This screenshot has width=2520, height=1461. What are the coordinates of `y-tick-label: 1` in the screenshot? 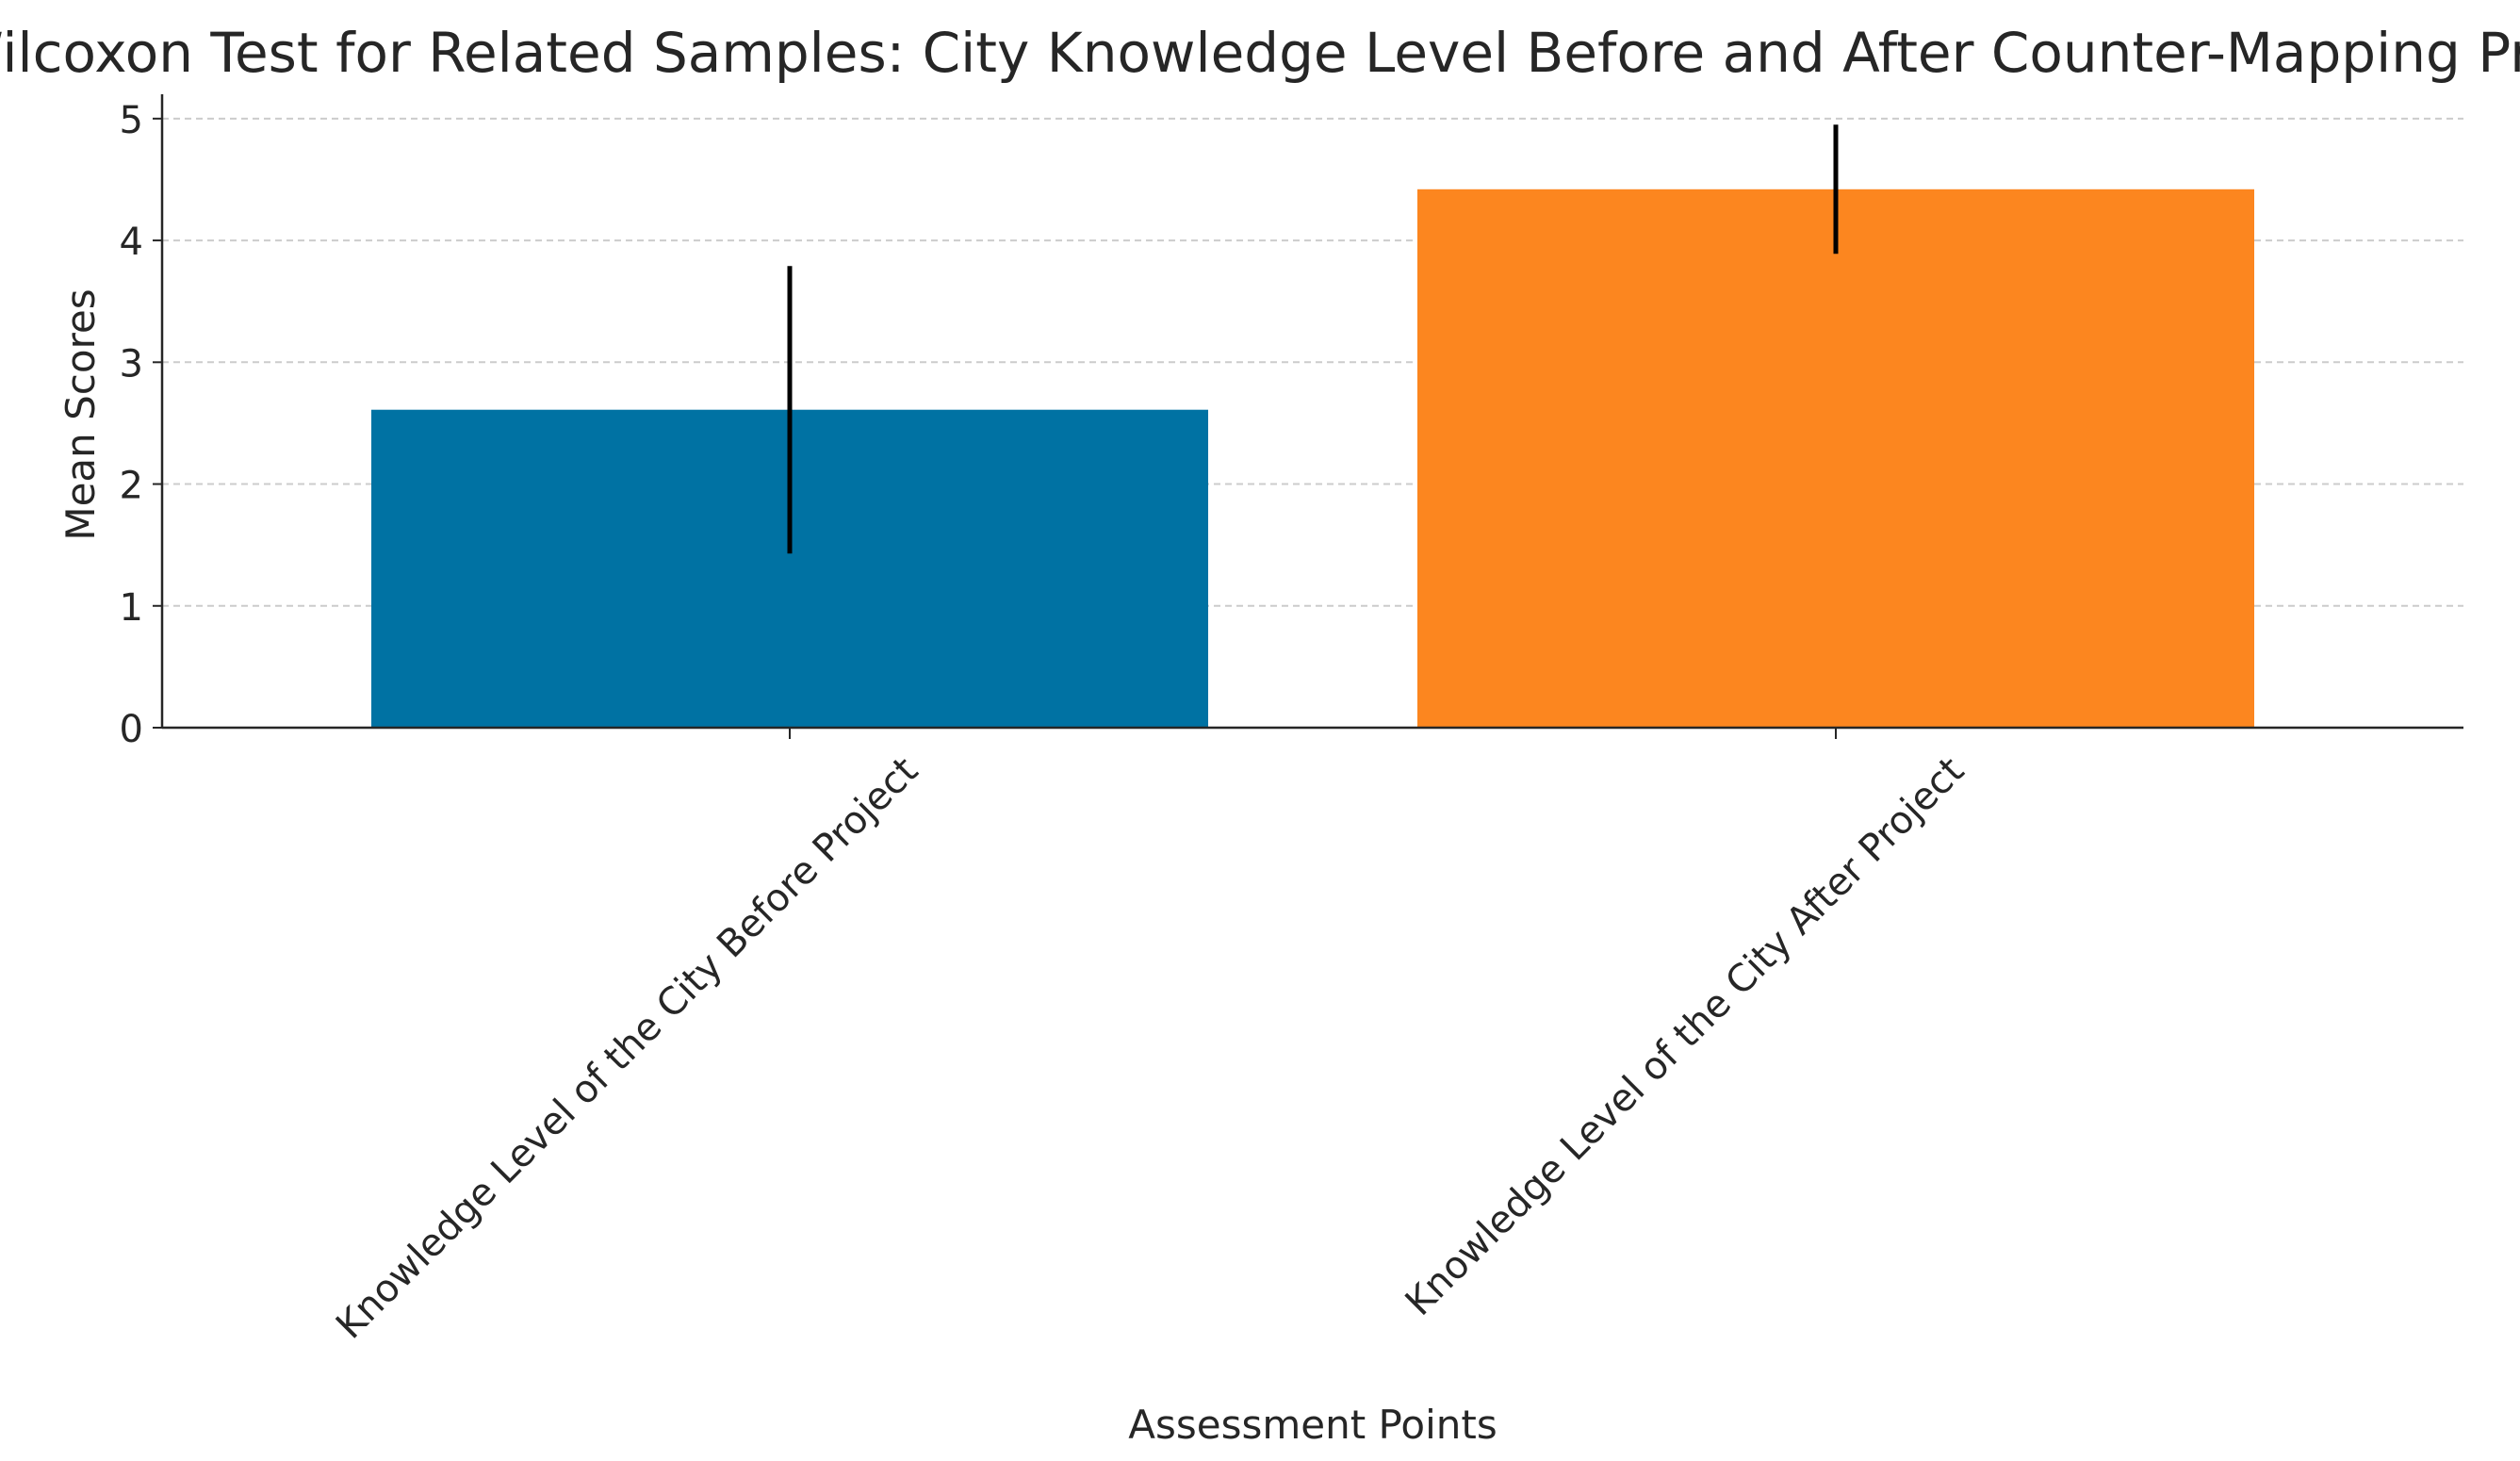 It's located at (131, 608).